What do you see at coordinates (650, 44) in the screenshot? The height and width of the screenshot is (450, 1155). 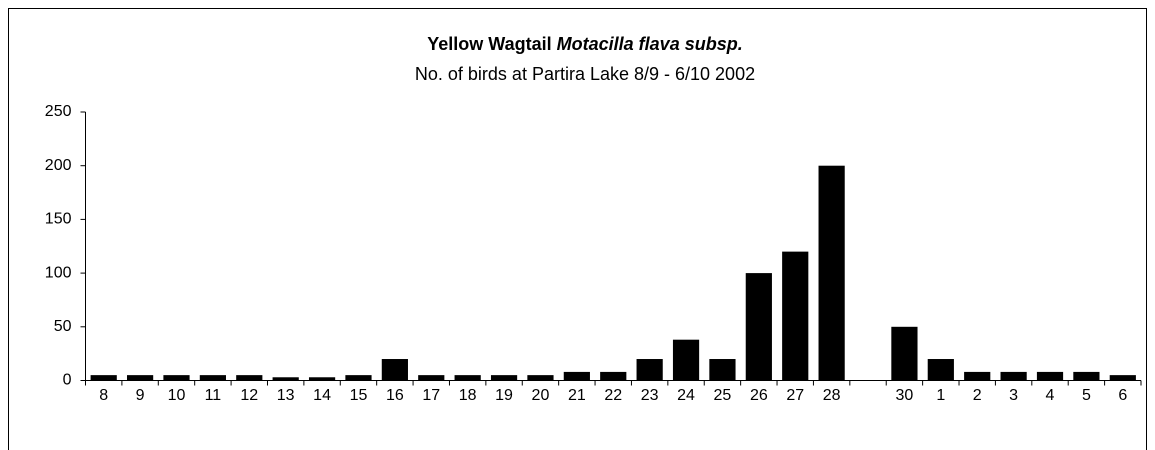 I see `title-species: Motacilla flava subsp.` at bounding box center [650, 44].